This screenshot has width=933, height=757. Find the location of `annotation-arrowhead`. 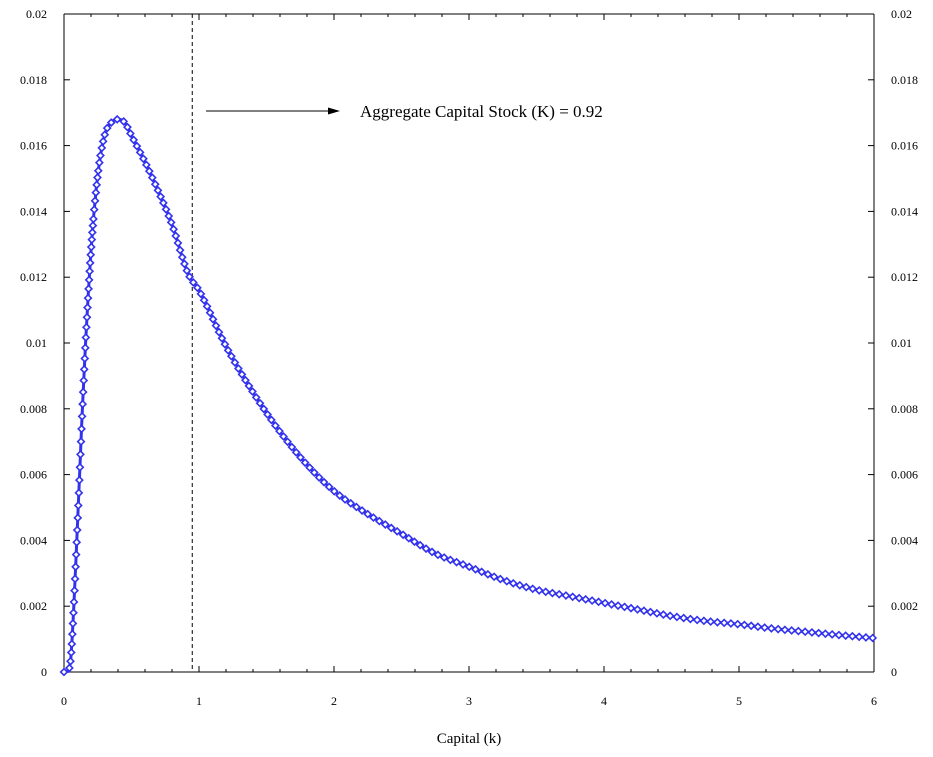

annotation-arrowhead is located at coordinates (334, 111).